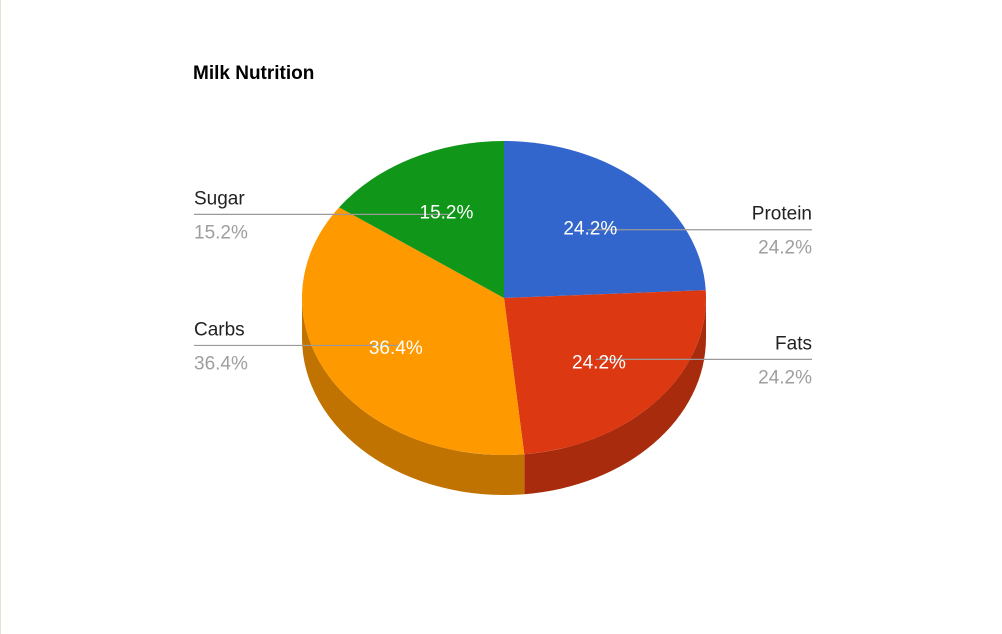 The height and width of the screenshot is (634, 1002). I want to click on pie-slice-carbs, so click(413, 331).